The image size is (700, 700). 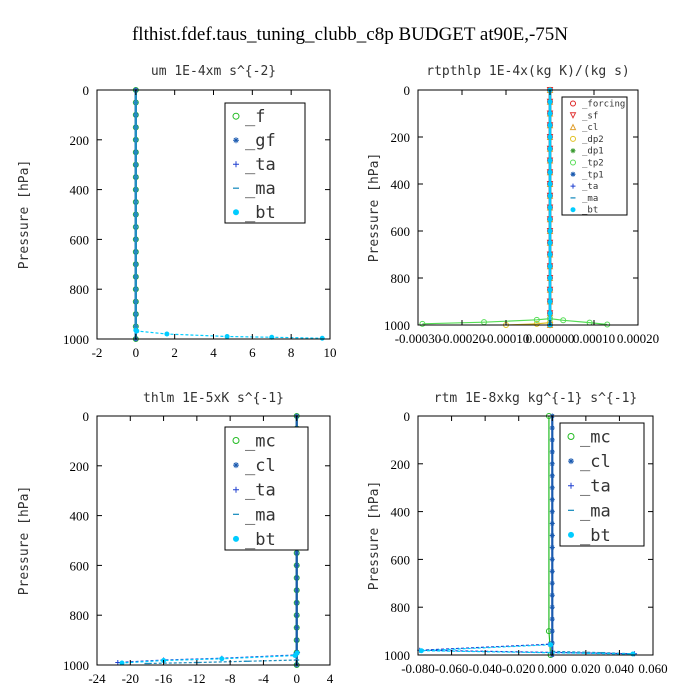 I want to click on x-tick-label: 4, so click(x=330, y=678).